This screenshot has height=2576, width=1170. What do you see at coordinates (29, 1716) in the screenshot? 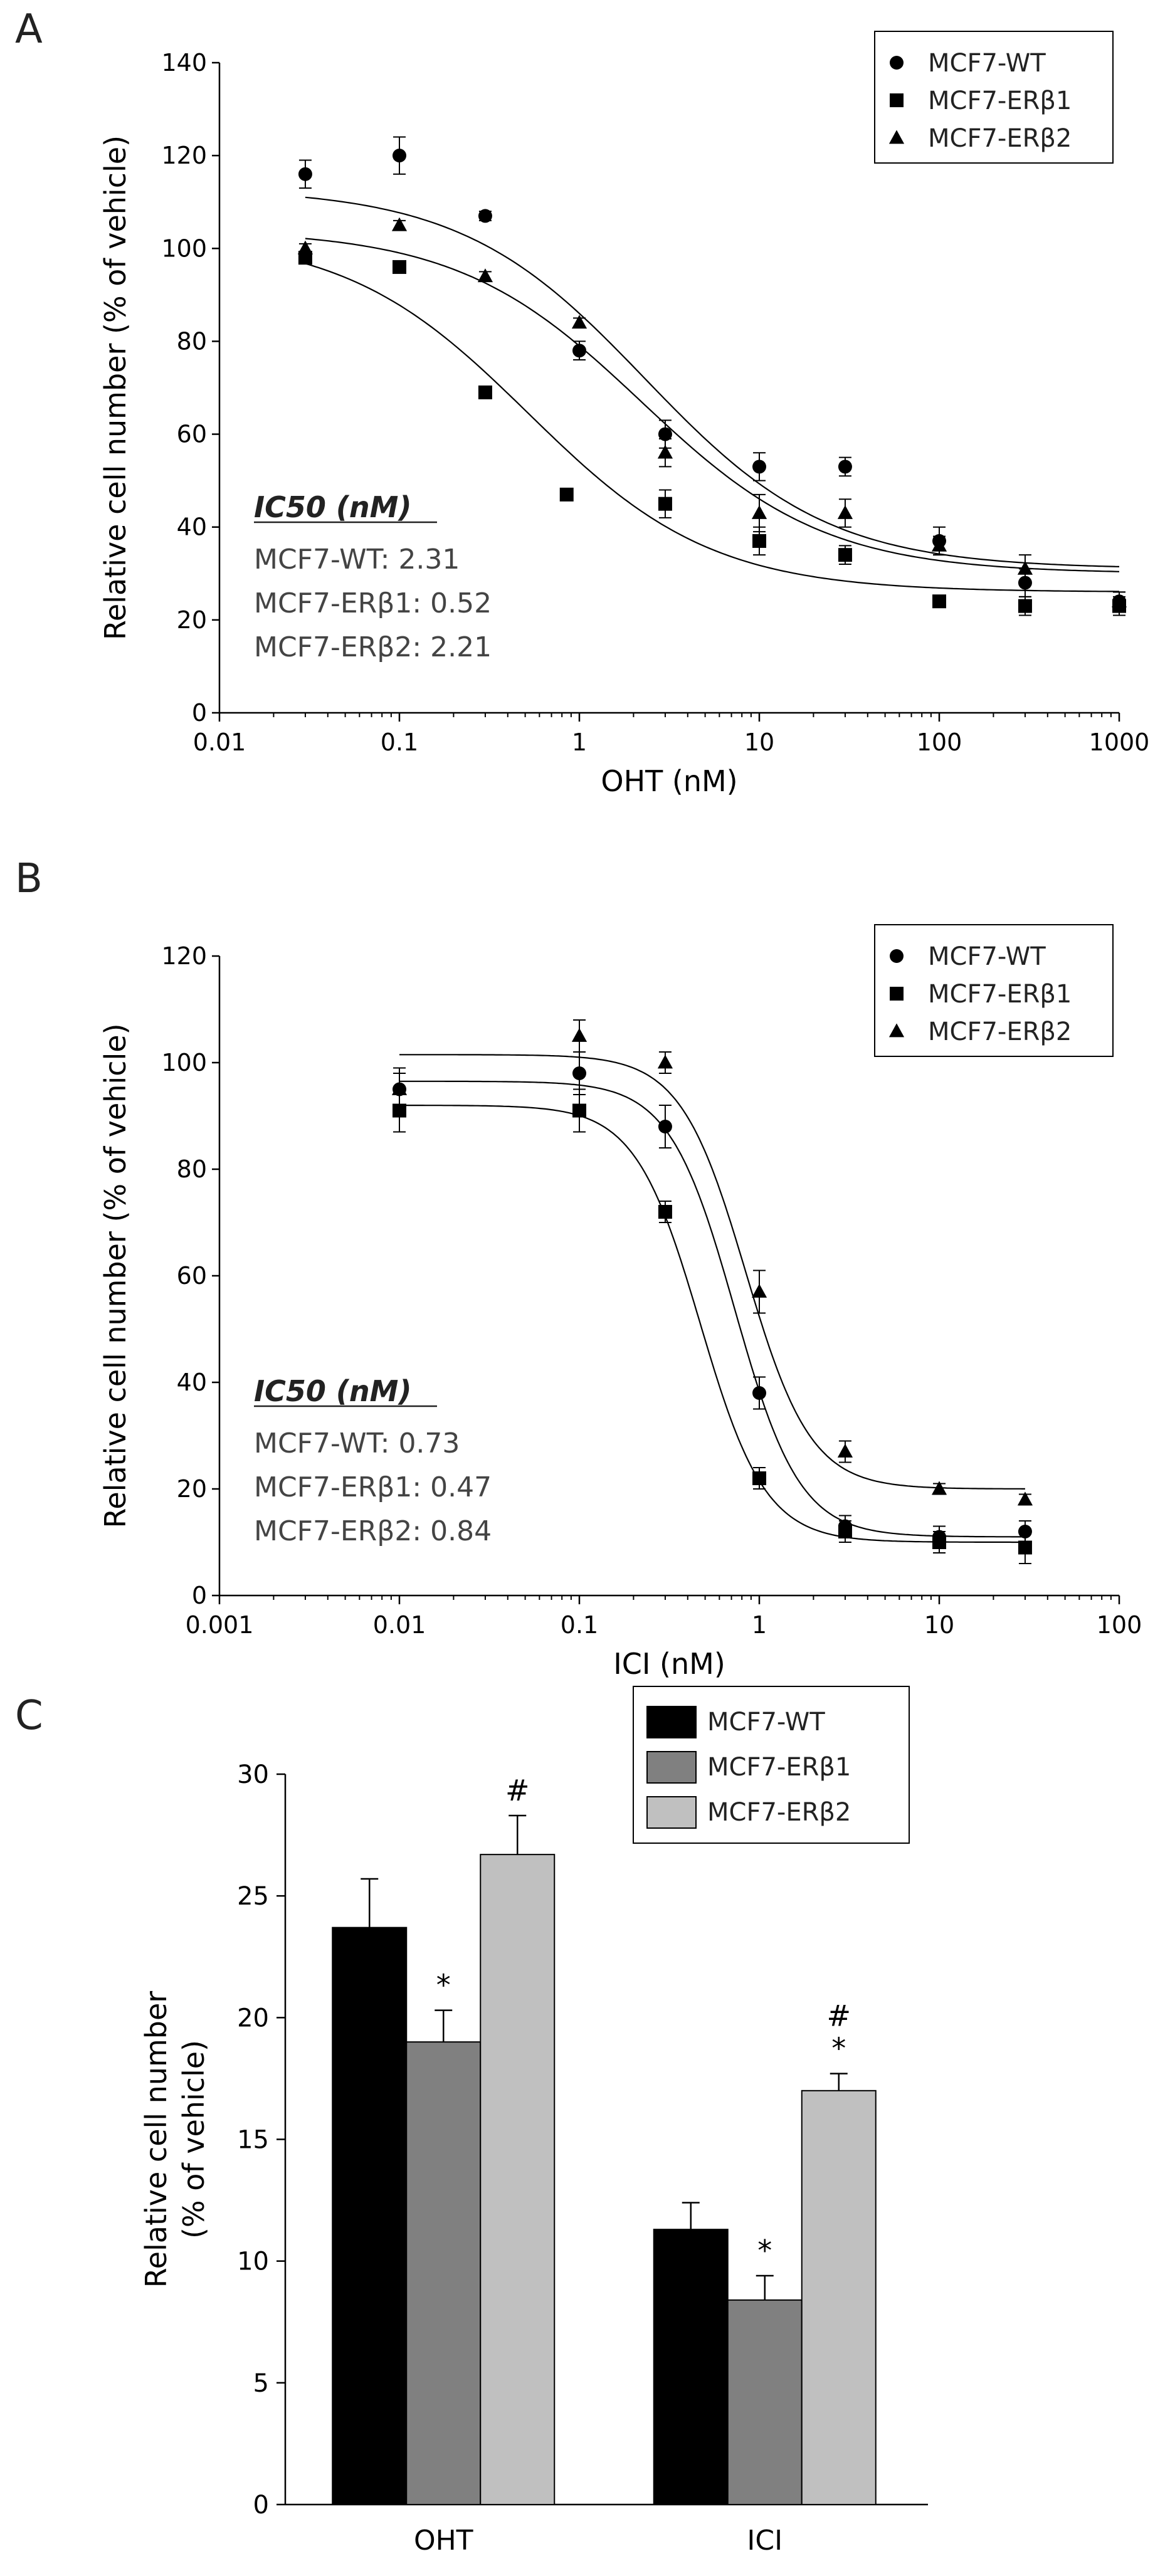
I see `panel-label-c: C` at bounding box center [29, 1716].